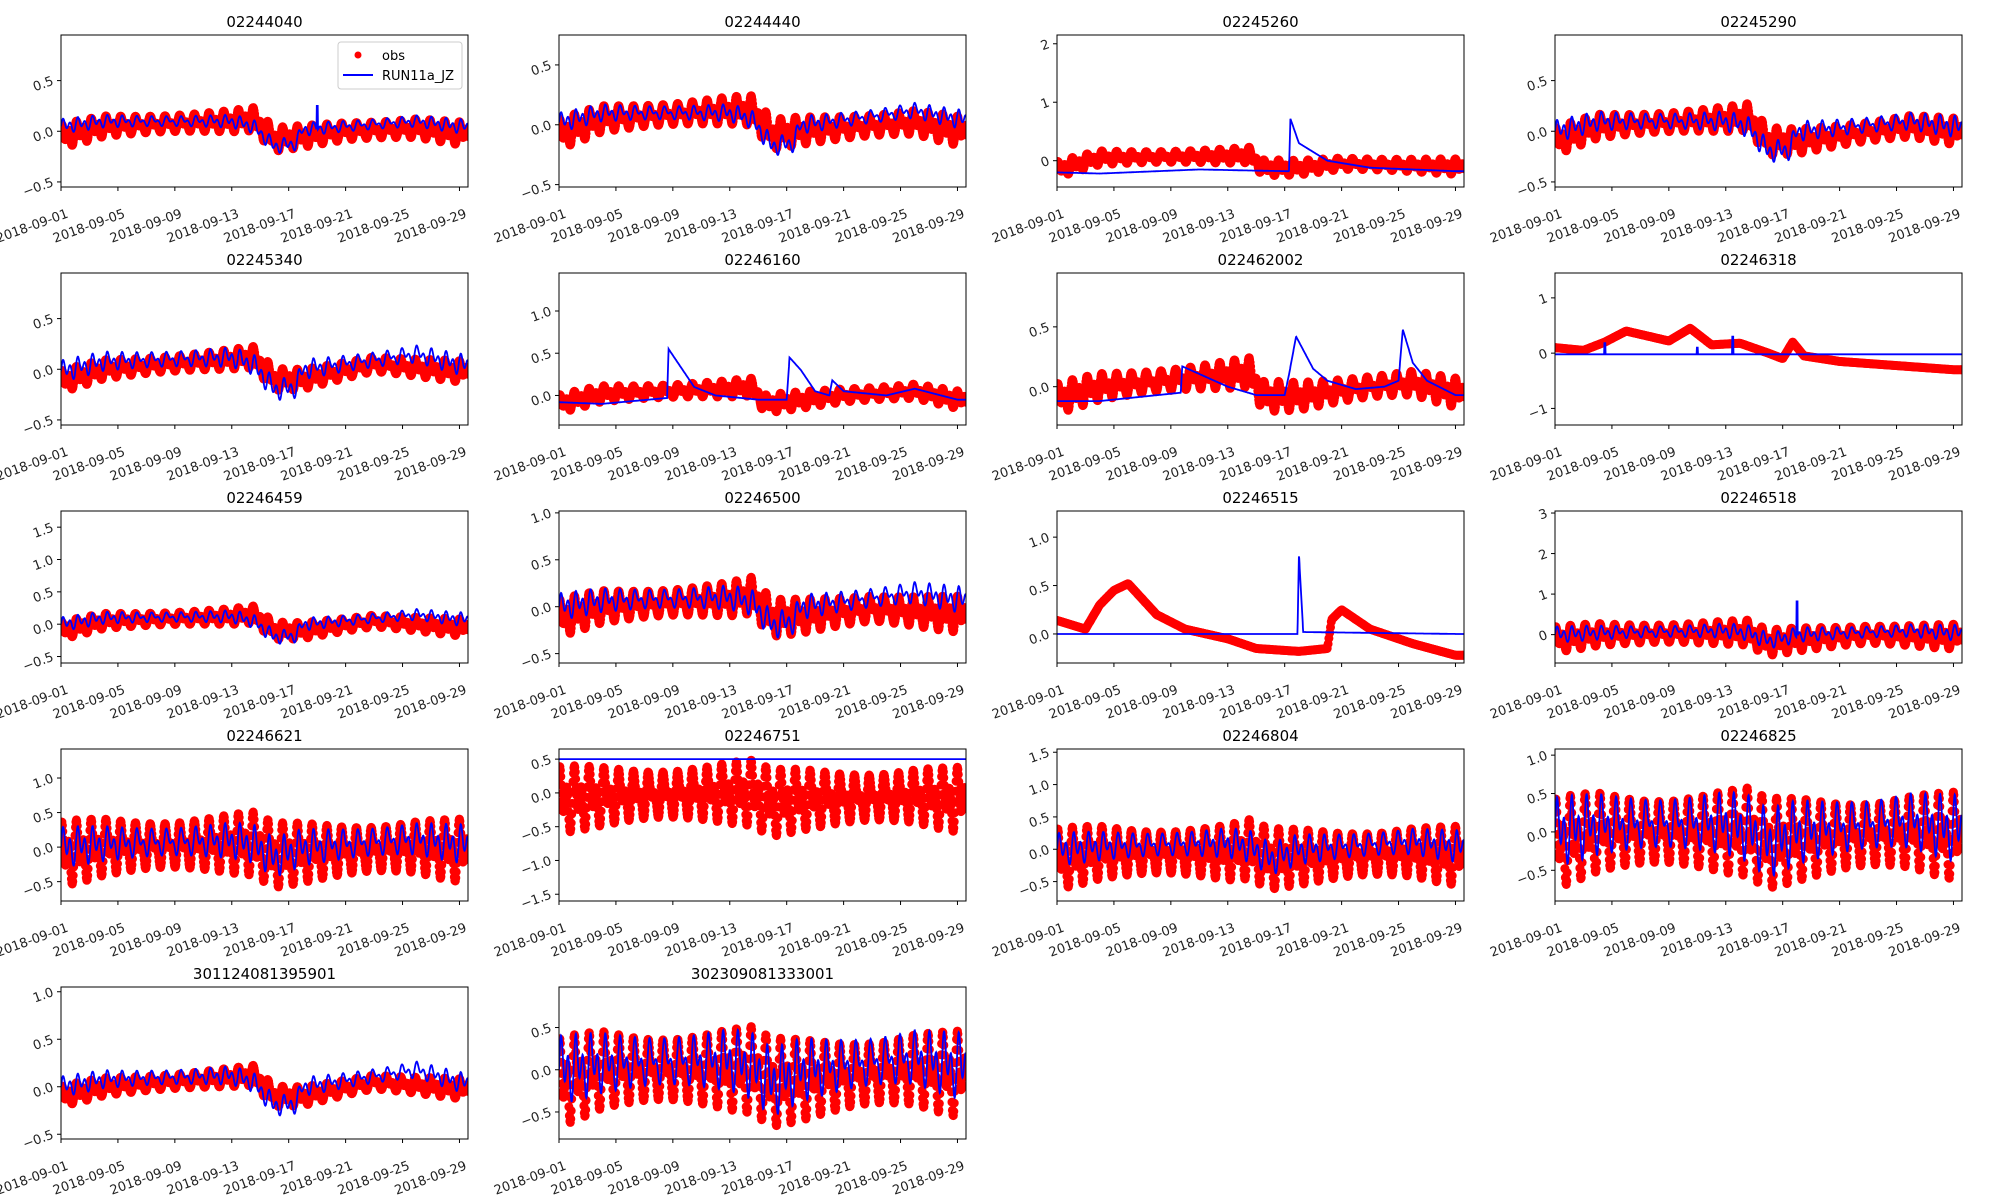 The height and width of the screenshot is (1200, 2000). I want to click on legend-obs-label: obs, so click(393, 56).